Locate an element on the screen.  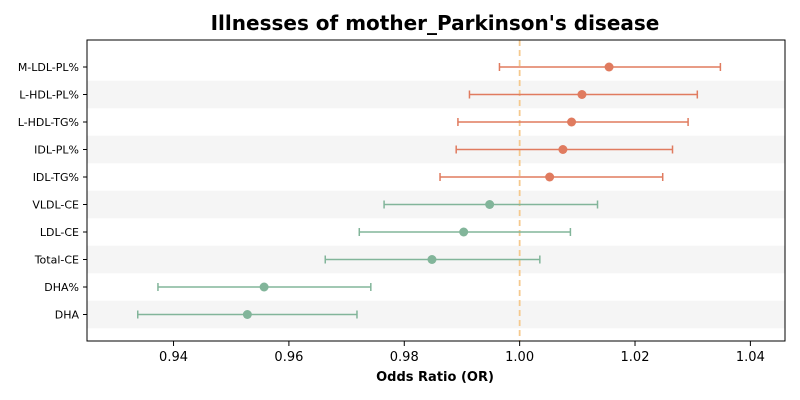
x-axis: 0.94 0.96 0.98 1.00 1.02 1.04 is located at coordinates (462, 353).